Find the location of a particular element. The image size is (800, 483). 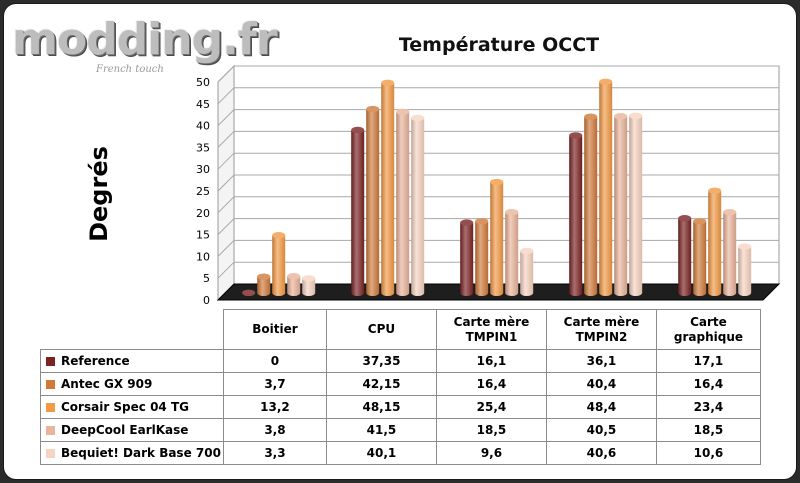

table-row: Corsair Spec 04 TG 13,2 48,15 25,4 48,4 23,4 is located at coordinates (400, 407).